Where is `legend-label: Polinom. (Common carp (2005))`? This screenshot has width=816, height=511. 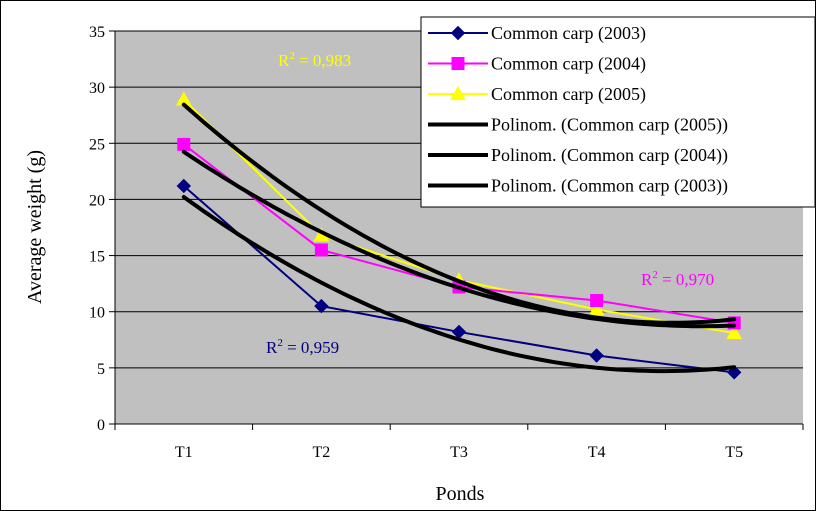 legend-label: Polinom. (Common carp (2005)) is located at coordinates (609, 125).